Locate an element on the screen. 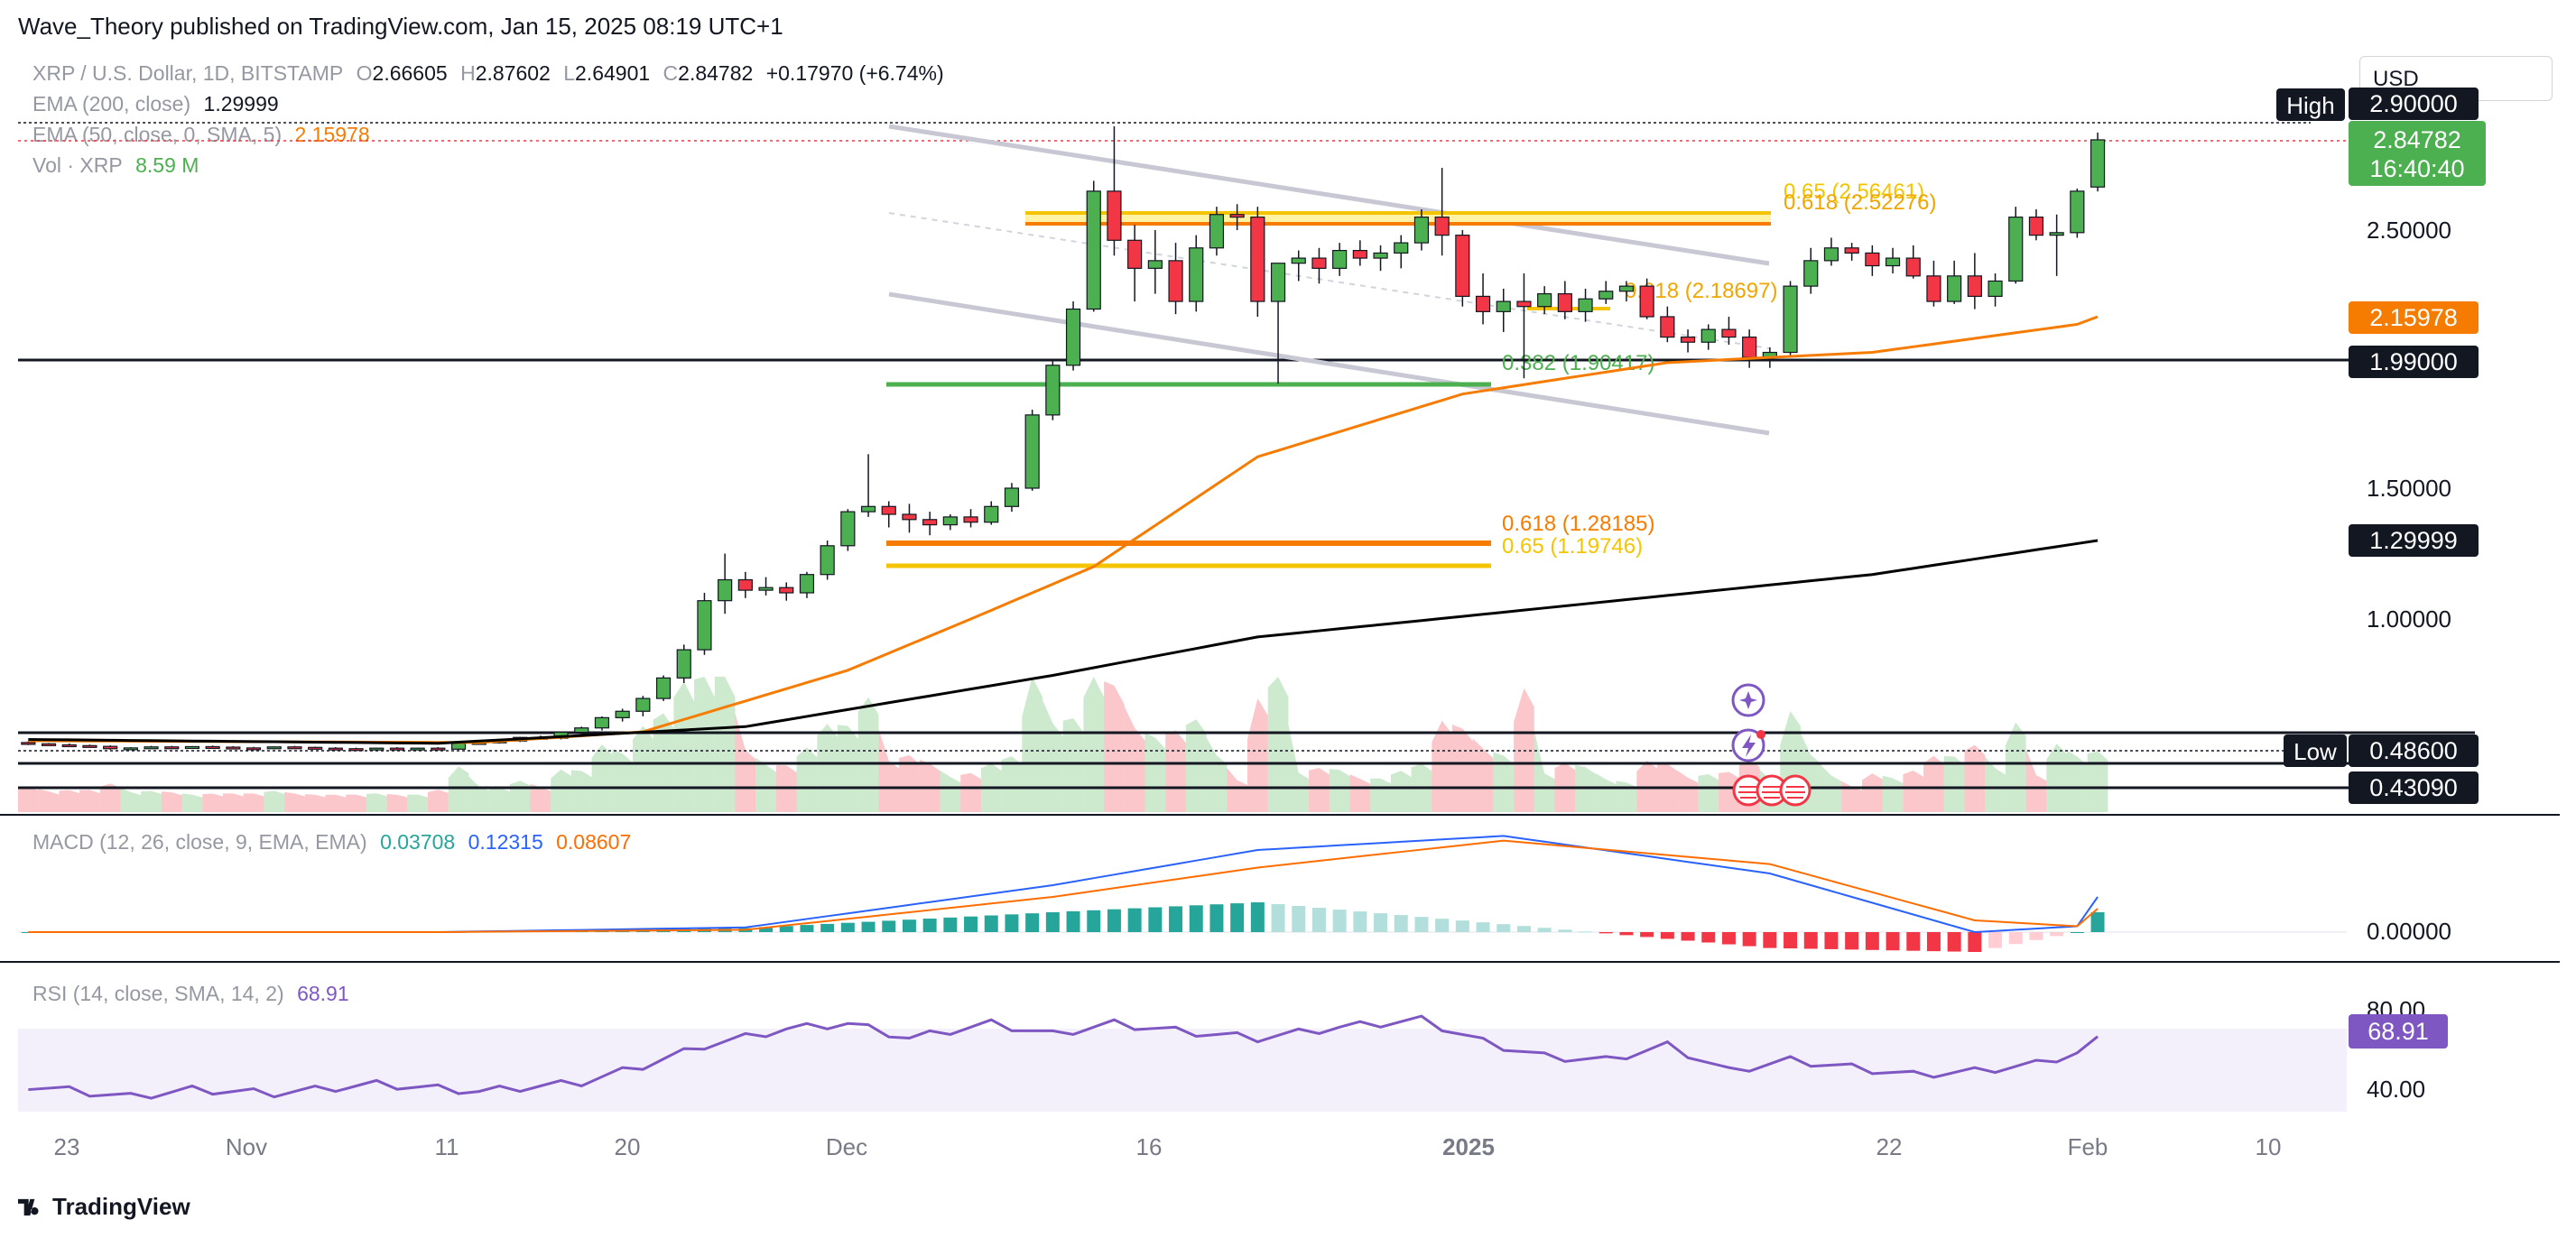 The height and width of the screenshot is (1238, 2576). vol-legend: Vol · XRP 8.59 M is located at coordinates (119, 166).